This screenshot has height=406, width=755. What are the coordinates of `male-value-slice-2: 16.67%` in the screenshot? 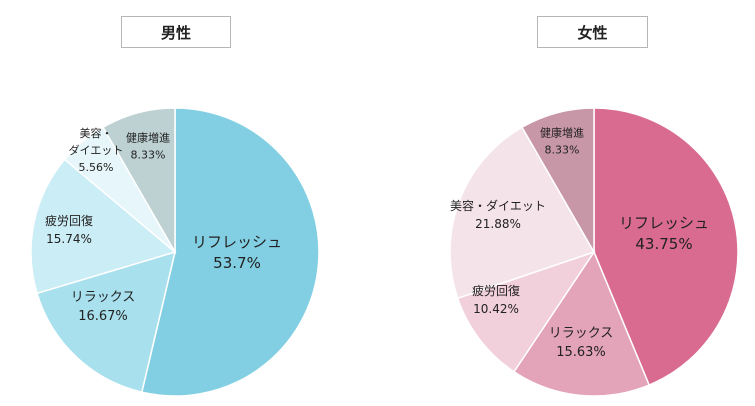 It's located at (103, 316).